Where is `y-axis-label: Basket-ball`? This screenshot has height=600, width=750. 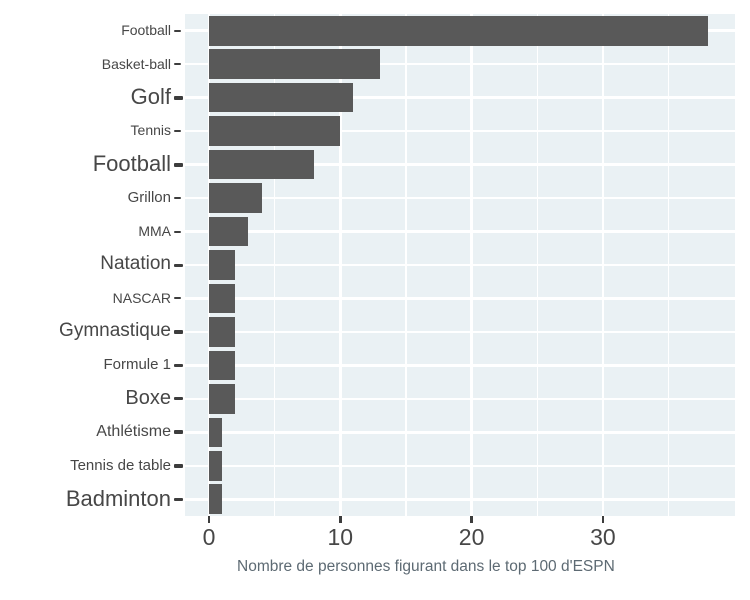
y-axis-label: Basket-ball is located at coordinates (136, 63).